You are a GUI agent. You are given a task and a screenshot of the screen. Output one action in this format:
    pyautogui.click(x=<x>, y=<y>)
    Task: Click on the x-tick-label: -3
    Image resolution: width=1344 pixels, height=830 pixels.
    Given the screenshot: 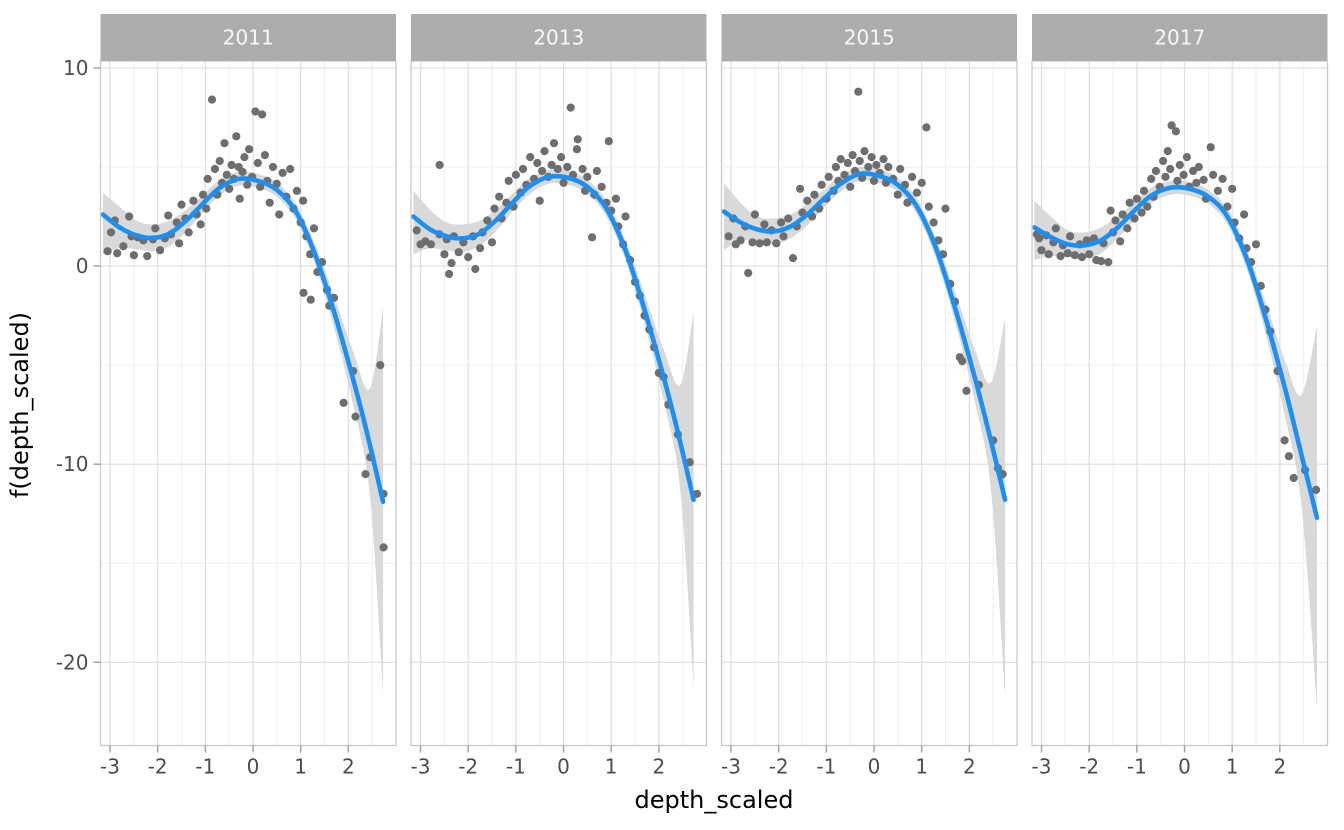 What is the action you would take?
    pyautogui.click(x=1042, y=767)
    